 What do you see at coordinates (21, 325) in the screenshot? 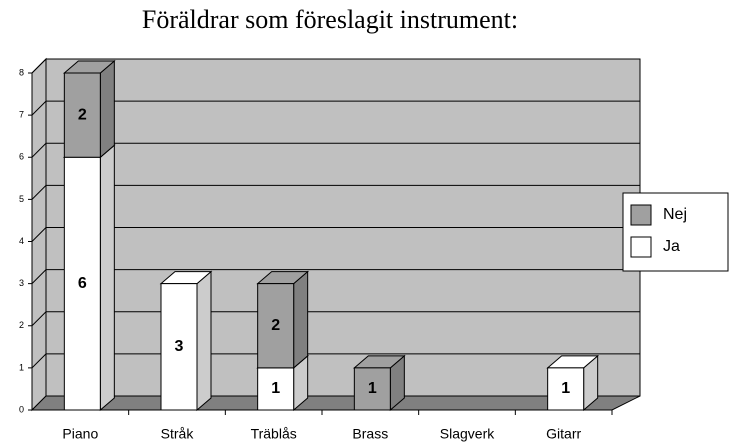
I see `y-tick-label: 2` at bounding box center [21, 325].